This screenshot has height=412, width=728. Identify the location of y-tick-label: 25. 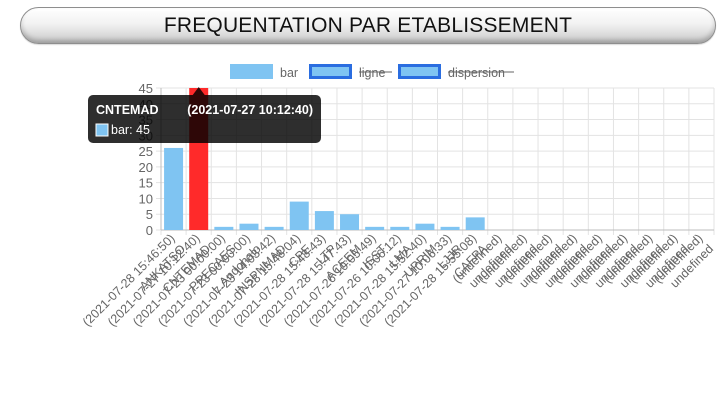
(146, 151).